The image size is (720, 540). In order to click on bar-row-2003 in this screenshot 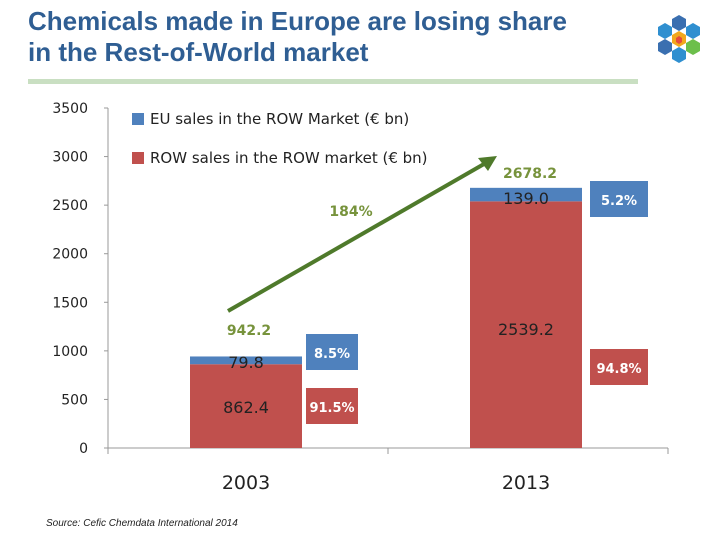, I will do `click(246, 406)`.